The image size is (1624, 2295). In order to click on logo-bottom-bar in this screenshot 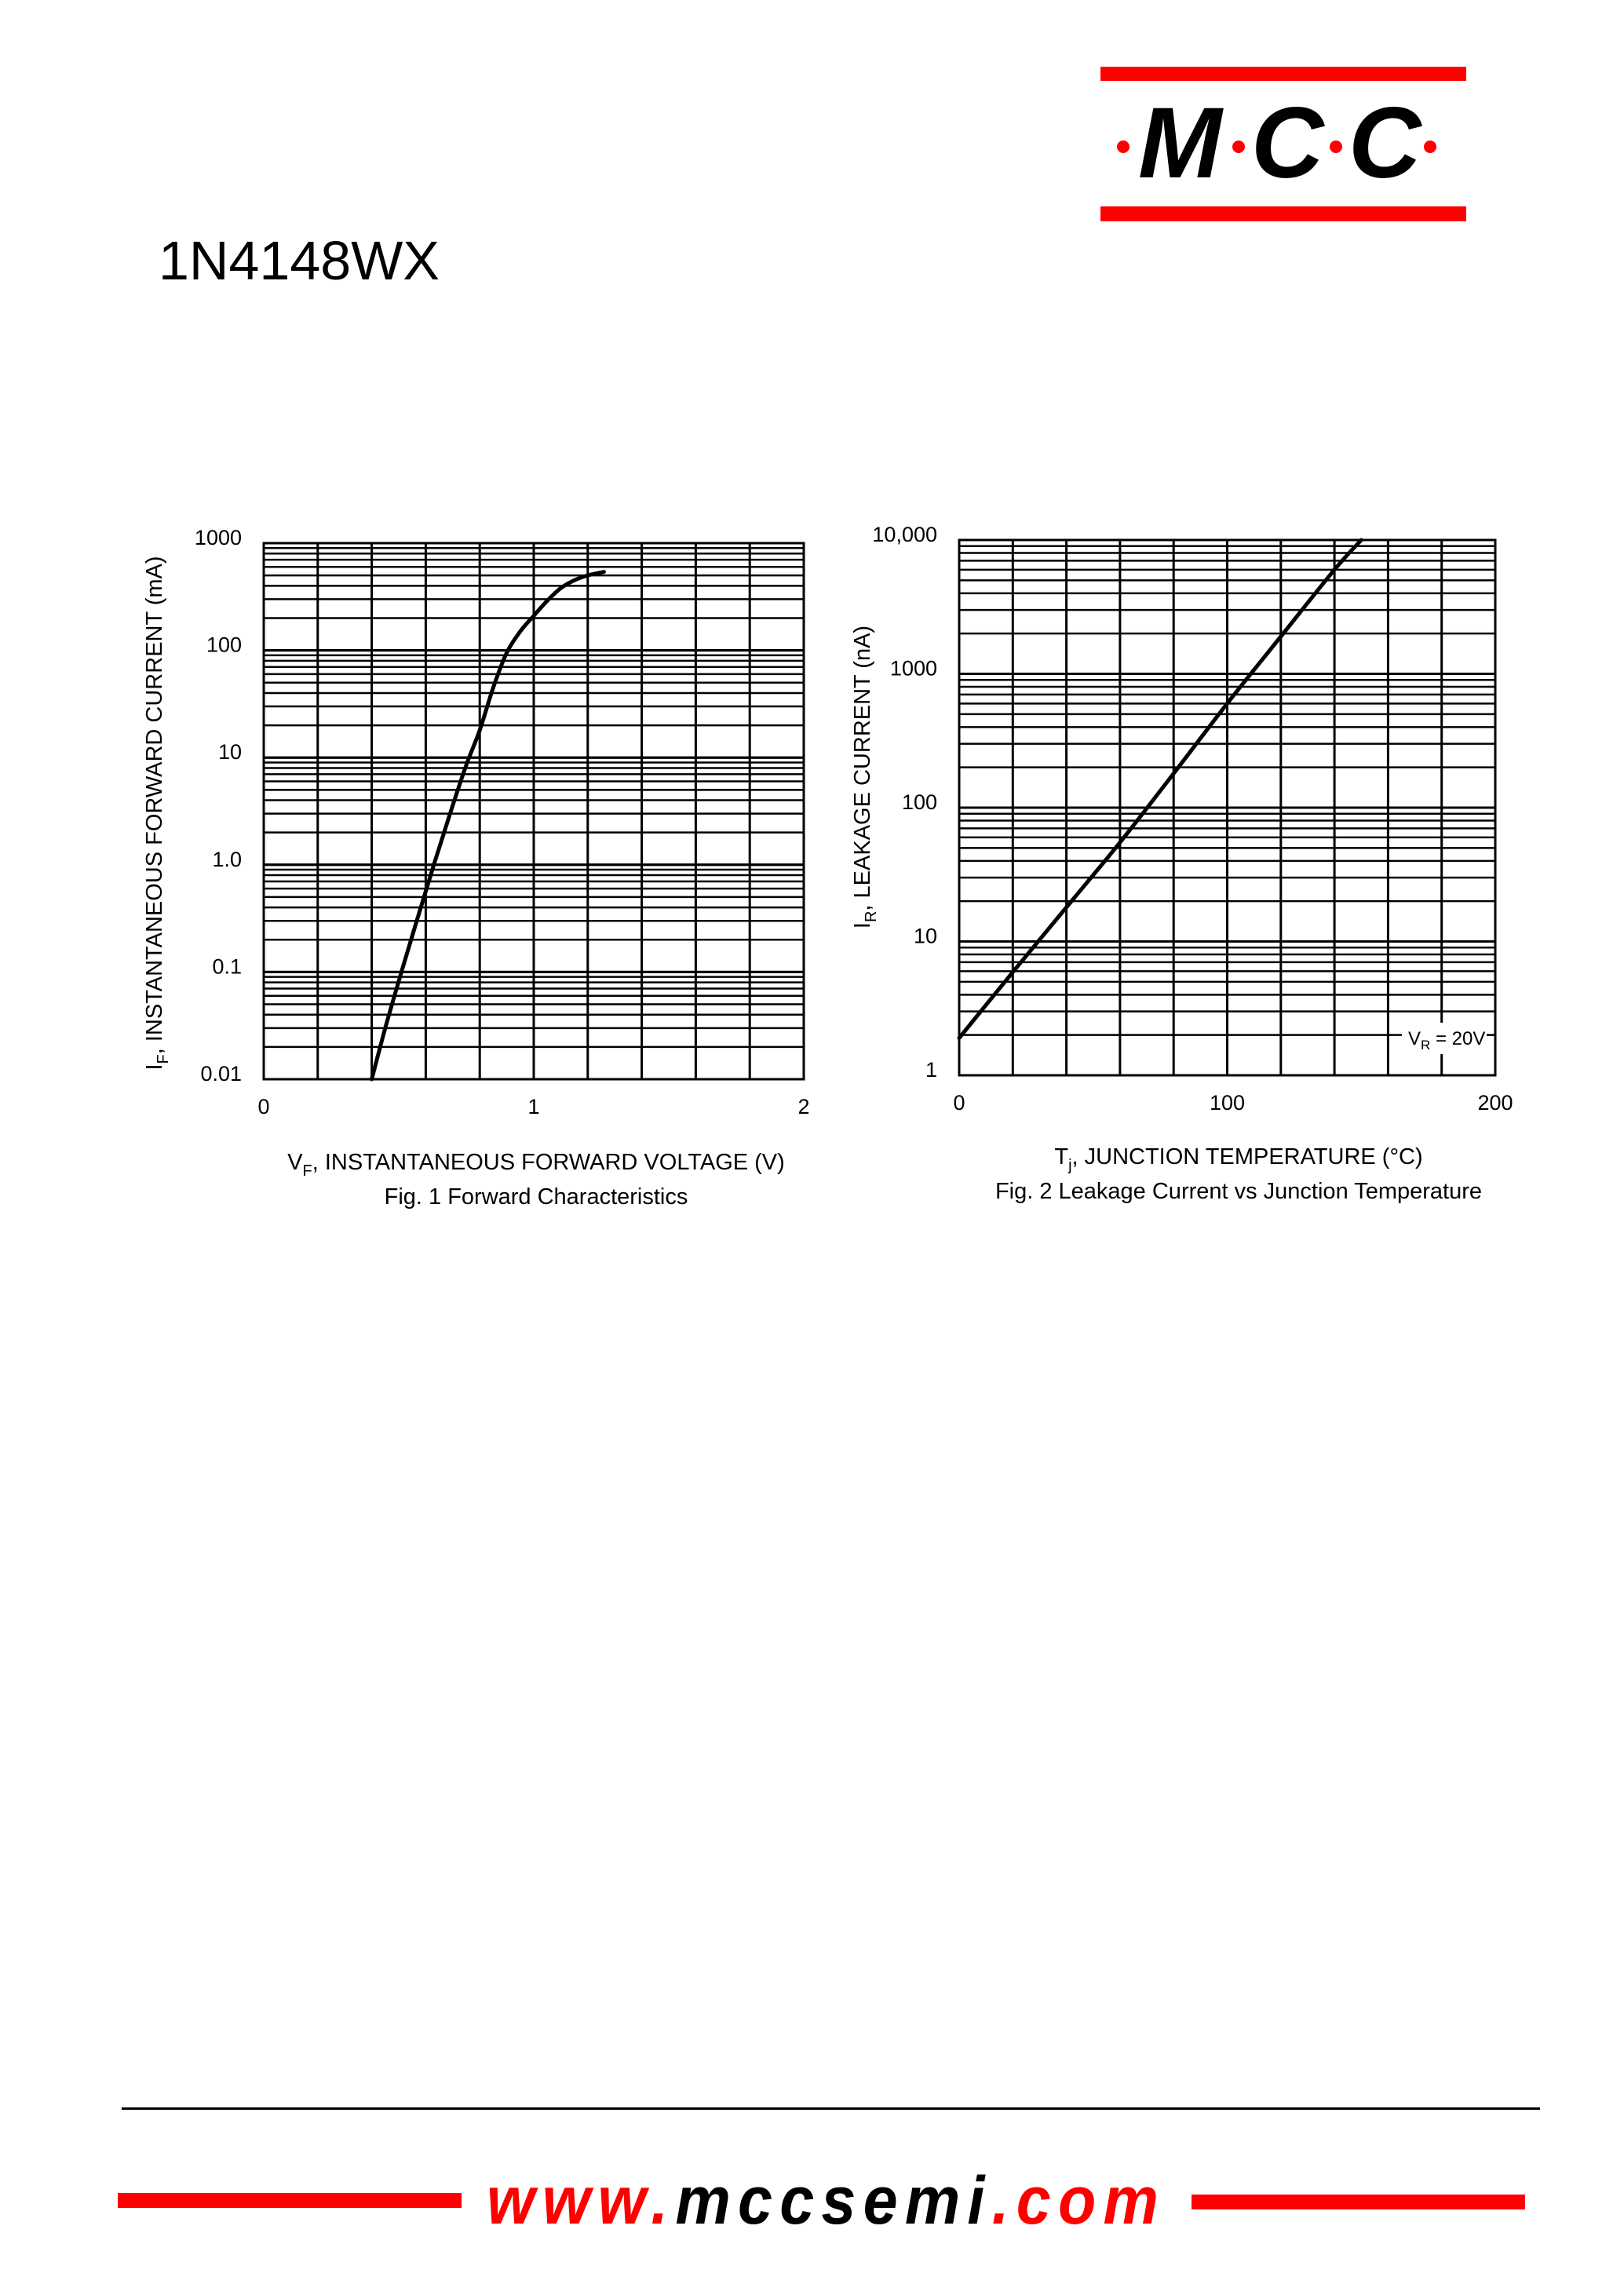, I will do `click(1283, 213)`.